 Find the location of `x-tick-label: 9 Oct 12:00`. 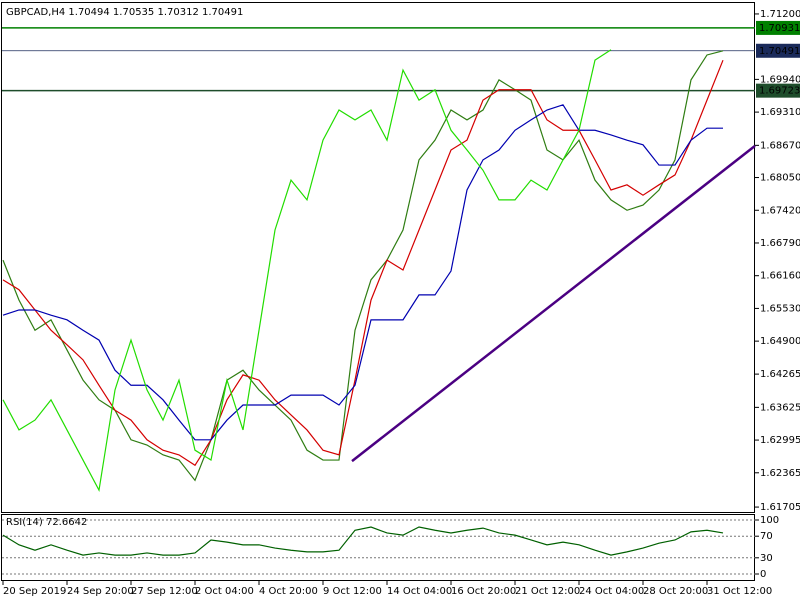

x-tick-label: 9 Oct 12:00 is located at coordinates (352, 591).